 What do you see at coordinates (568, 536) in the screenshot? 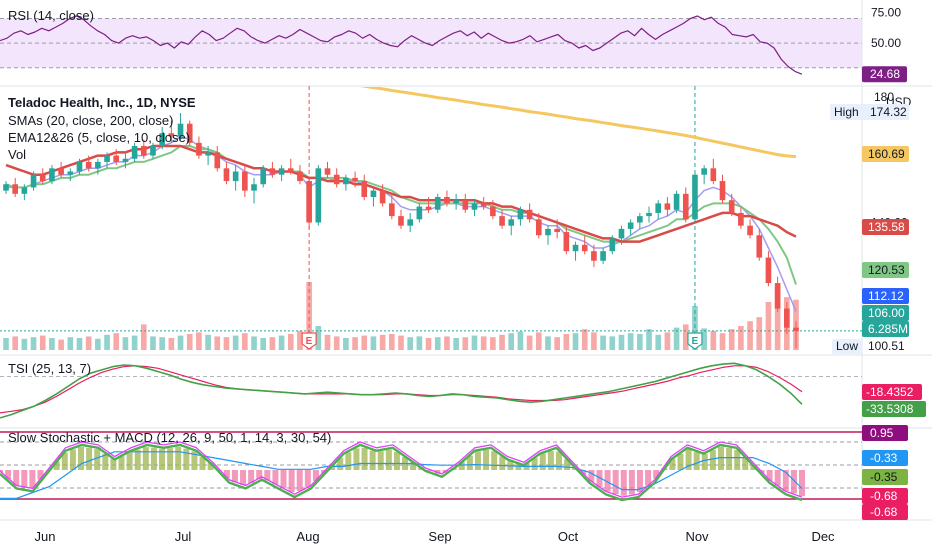
I see `time-axis-label: Oct` at bounding box center [568, 536].